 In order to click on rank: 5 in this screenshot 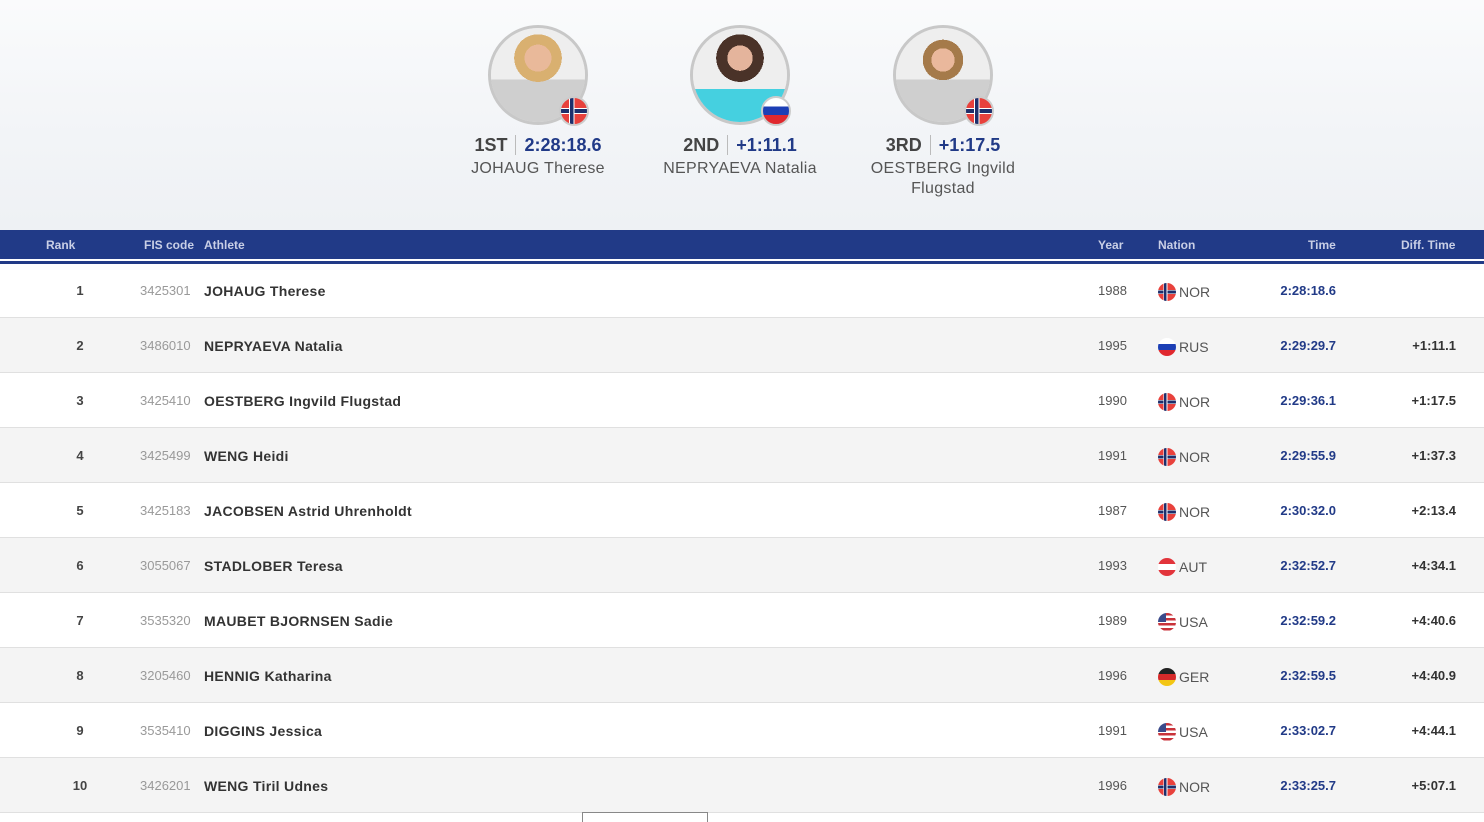, I will do `click(80, 510)`.